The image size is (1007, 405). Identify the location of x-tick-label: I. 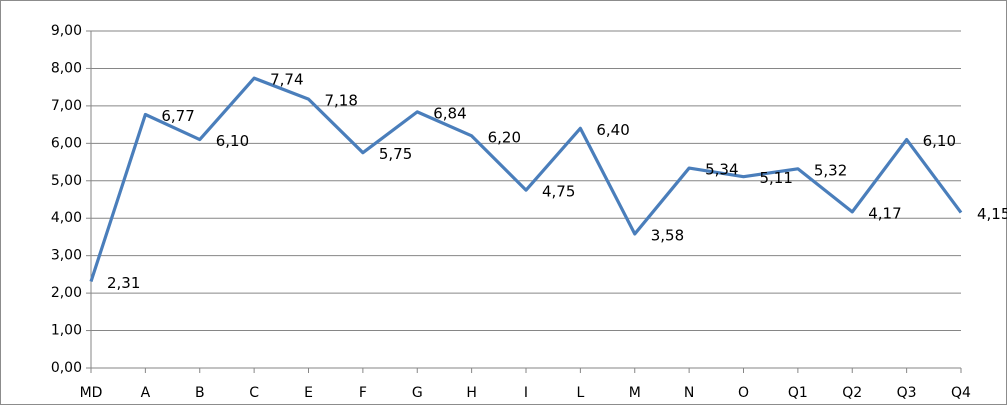
(526, 393).